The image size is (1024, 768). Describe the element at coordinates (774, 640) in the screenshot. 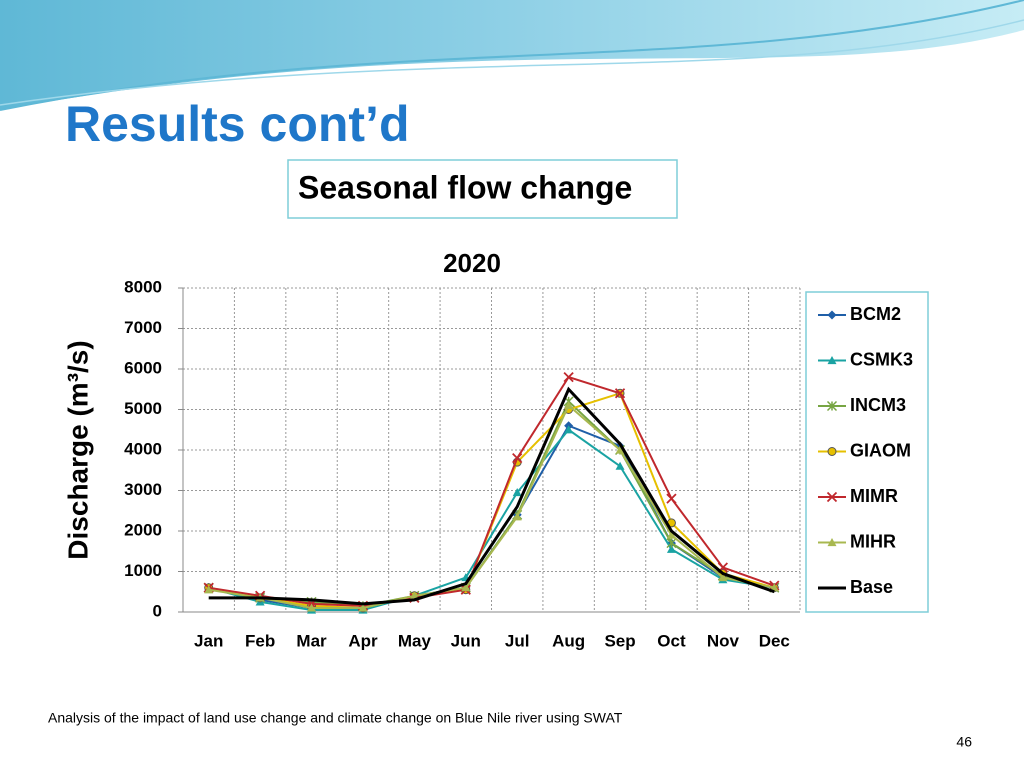

I see `x-tick-label: Dec` at that location.